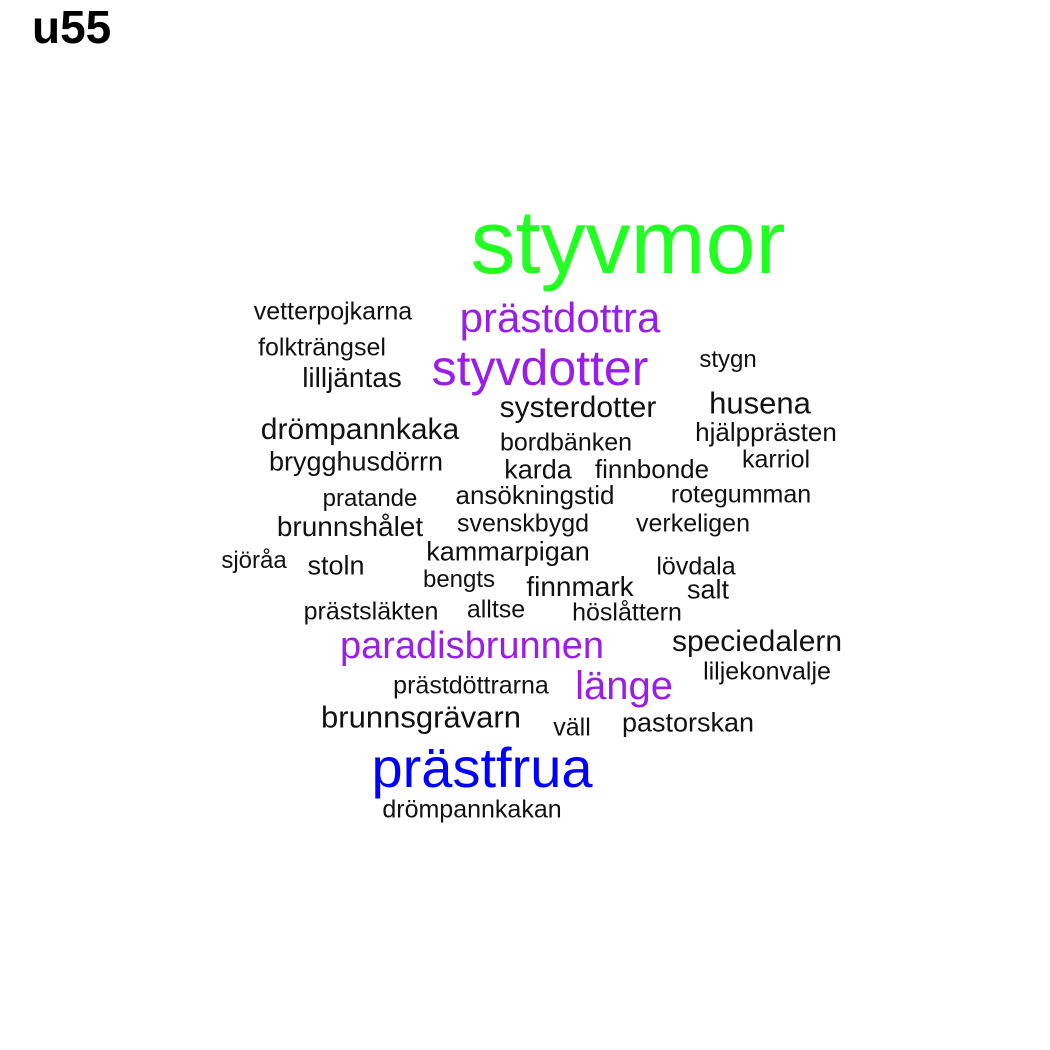 The height and width of the screenshot is (1050, 1050). Describe the element at coordinates (757, 641) in the screenshot. I see `cloud-word: speciedalern` at that location.